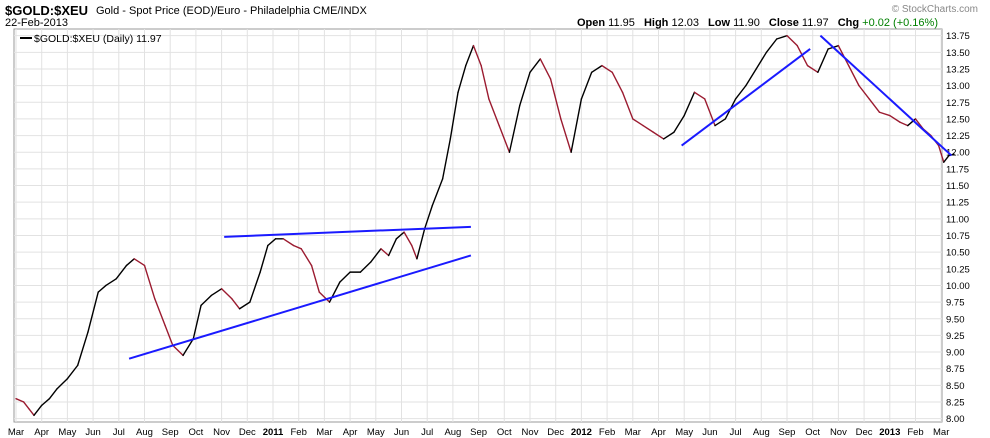 The height and width of the screenshot is (438, 990). What do you see at coordinates (934, 9) in the screenshot?
I see `watermark: © StockCharts.com` at bounding box center [934, 9].